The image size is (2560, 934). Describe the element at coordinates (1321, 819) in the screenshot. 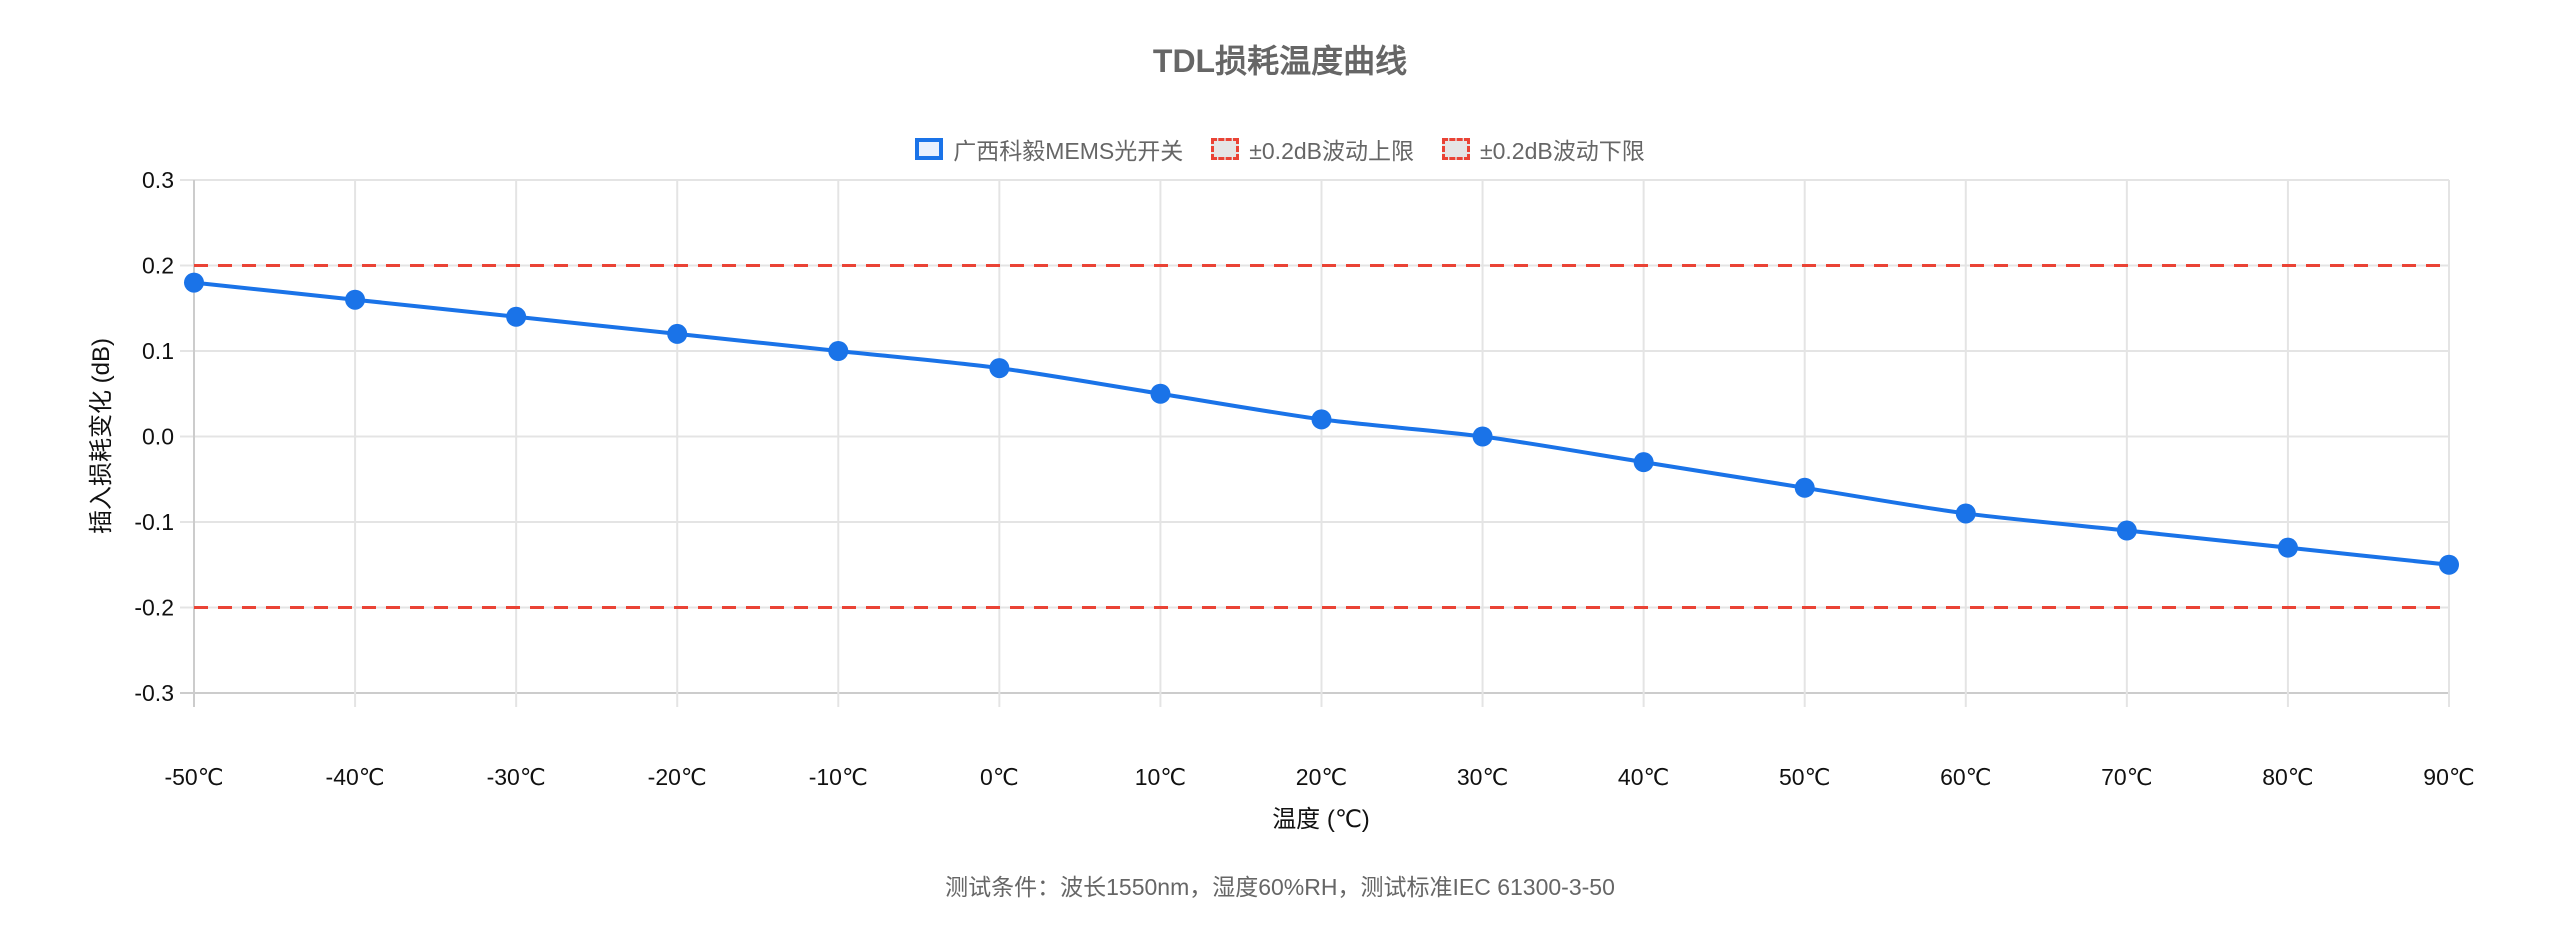

I see `x-axis-title: 温度 (℃)` at that location.